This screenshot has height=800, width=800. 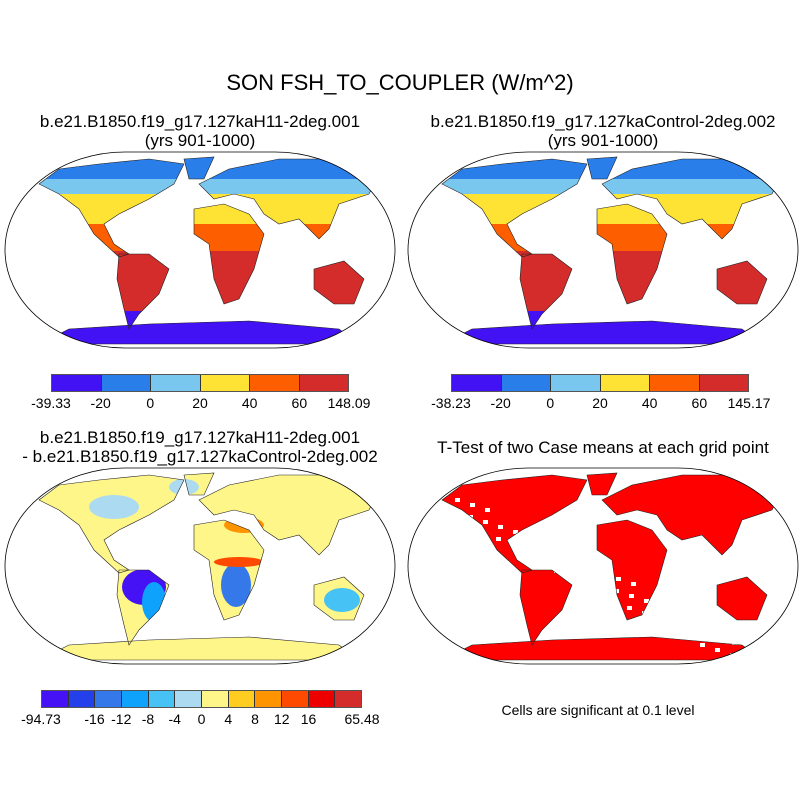 I want to click on panel1-subtitle: (yrs 901-1000), so click(x=200, y=140).